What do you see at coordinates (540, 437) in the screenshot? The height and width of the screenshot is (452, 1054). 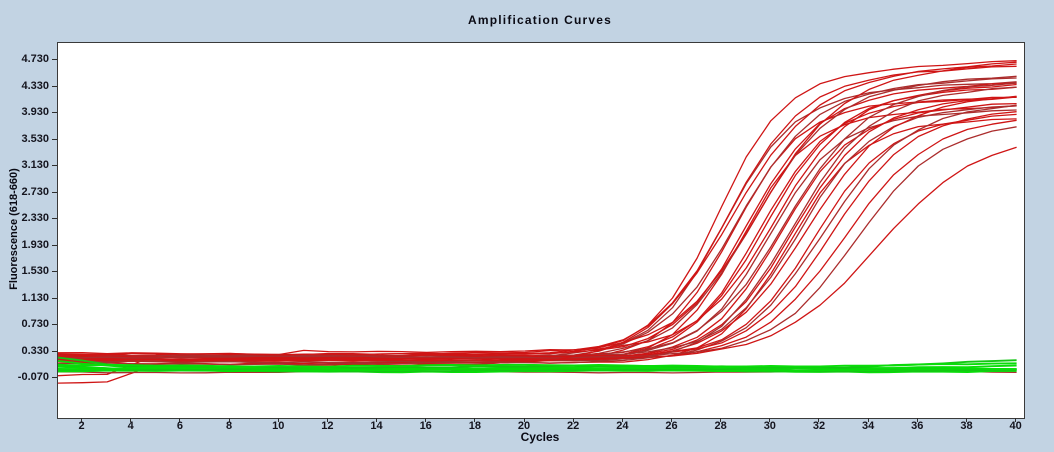 I see `x-axis-label: Cycles` at bounding box center [540, 437].